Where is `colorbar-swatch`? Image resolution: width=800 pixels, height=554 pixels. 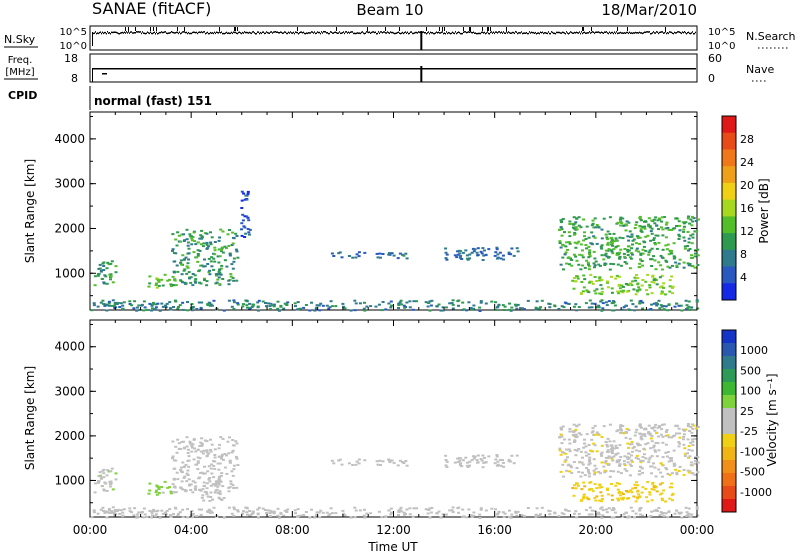
colorbar-swatch is located at coordinates (729, 191).